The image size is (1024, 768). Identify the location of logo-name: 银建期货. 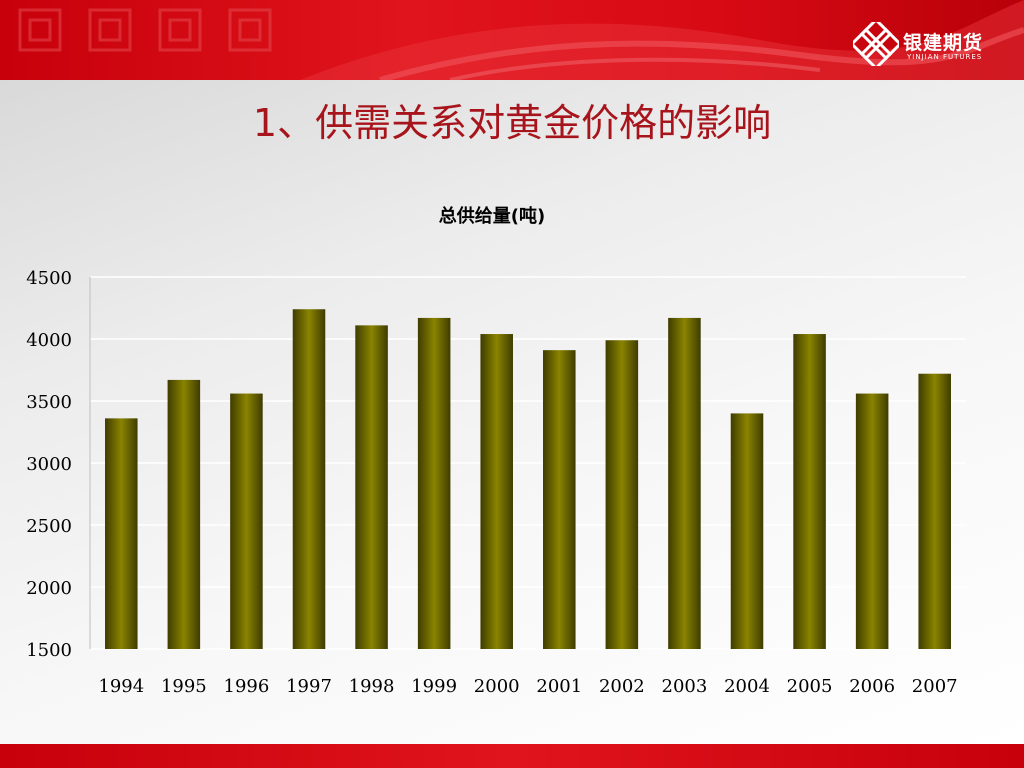
(943, 43).